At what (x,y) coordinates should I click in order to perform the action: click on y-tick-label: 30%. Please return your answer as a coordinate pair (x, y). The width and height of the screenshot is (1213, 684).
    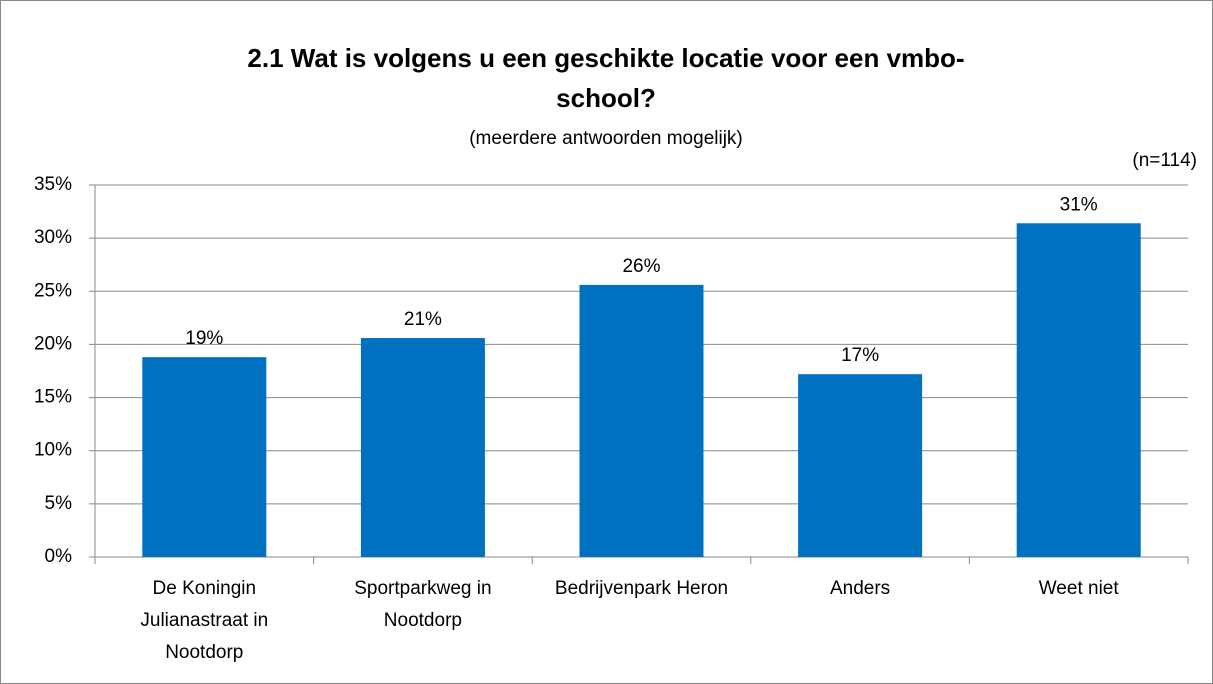
    Looking at the image, I should click on (53, 237).